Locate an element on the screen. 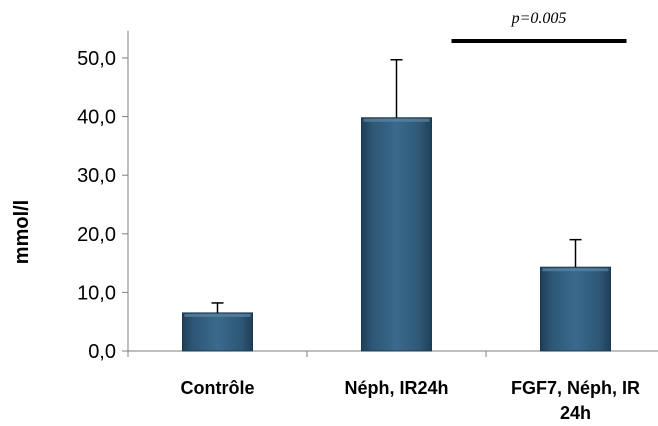 This screenshot has height=426, width=658. x-category-label: Contrôle is located at coordinates (218, 388).